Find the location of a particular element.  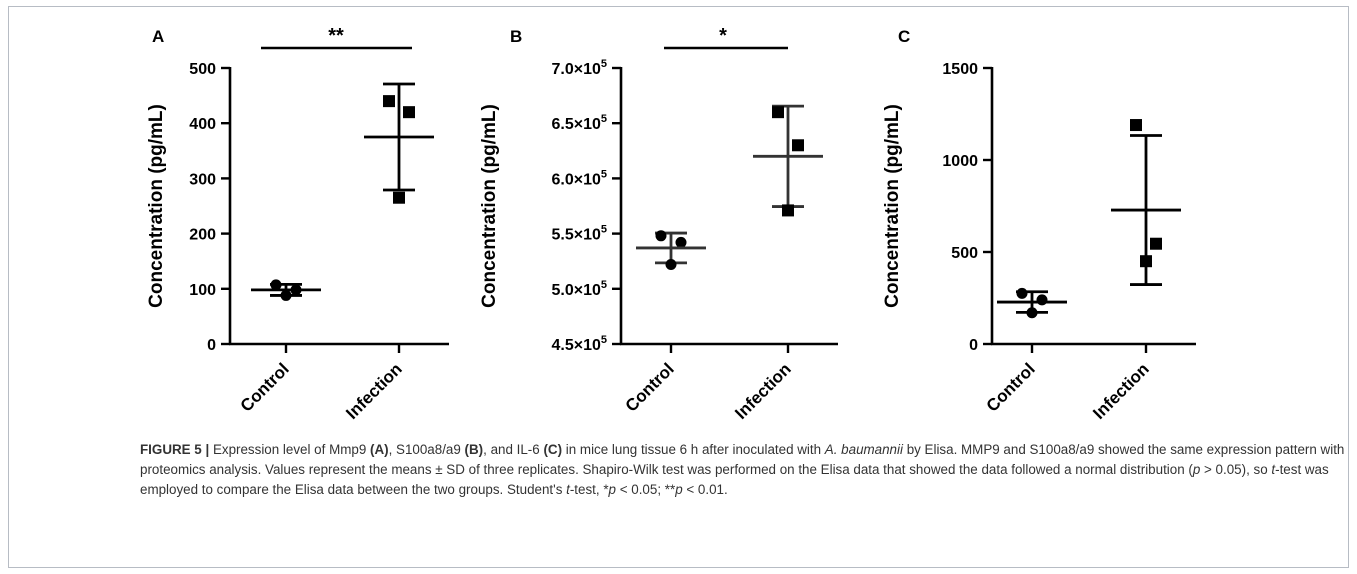

y-tick-label: 1500 is located at coordinates (960, 69).